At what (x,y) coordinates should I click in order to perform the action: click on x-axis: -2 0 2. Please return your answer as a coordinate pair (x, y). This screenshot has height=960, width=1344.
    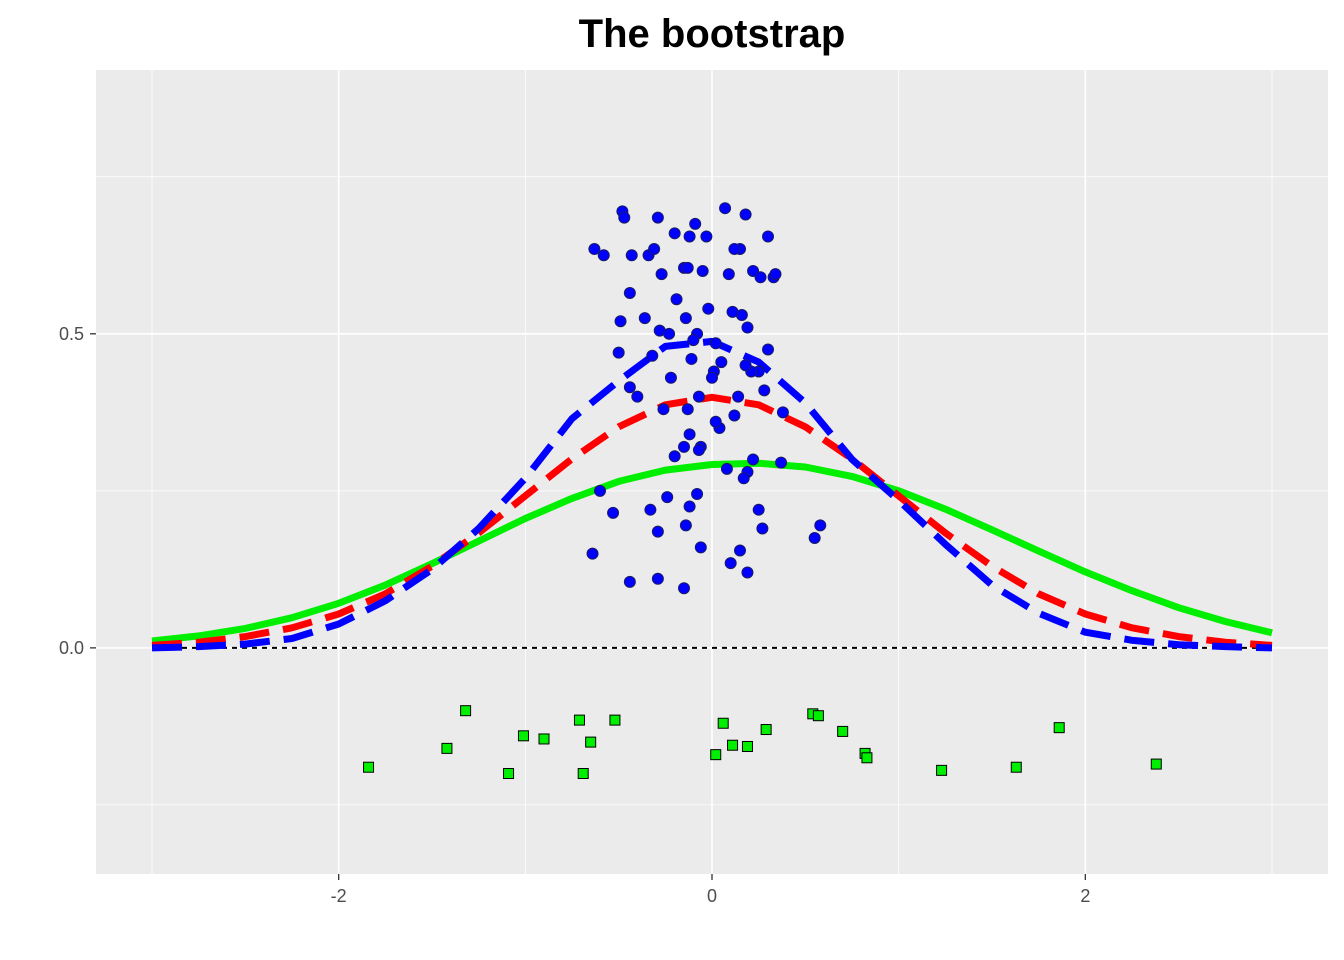
    Looking at the image, I should click on (710, 890).